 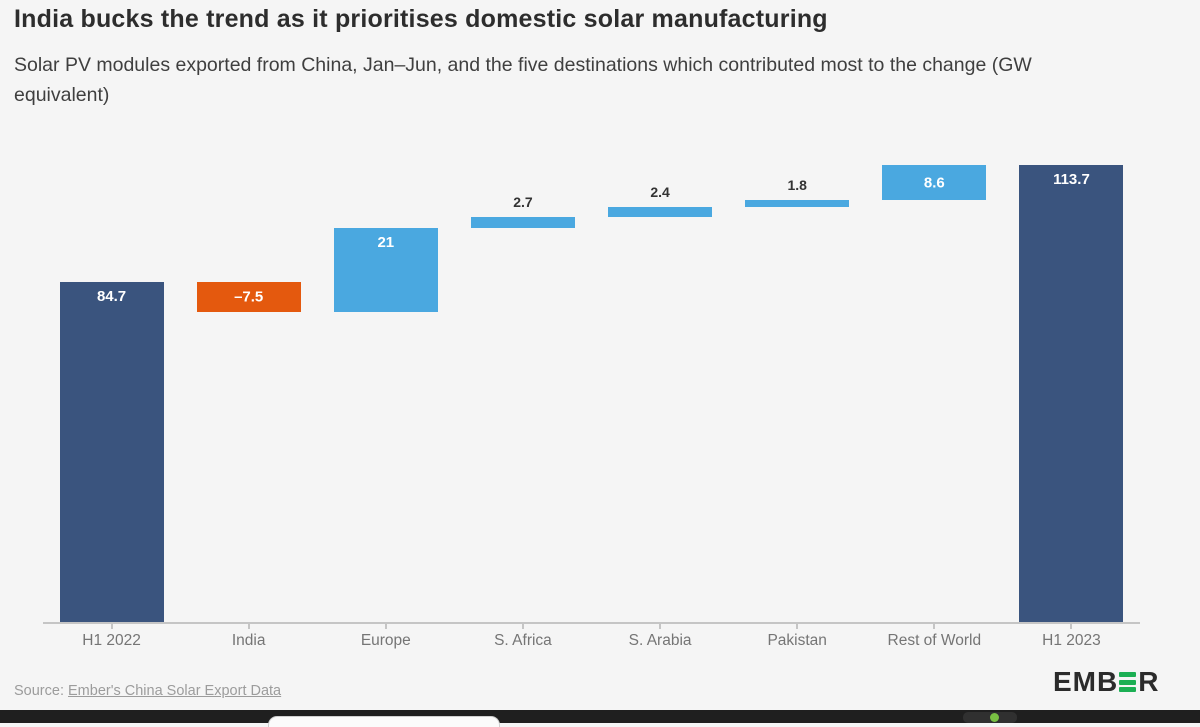 I want to click on category-label-h1-2022: H1 2022, so click(x=111, y=640).